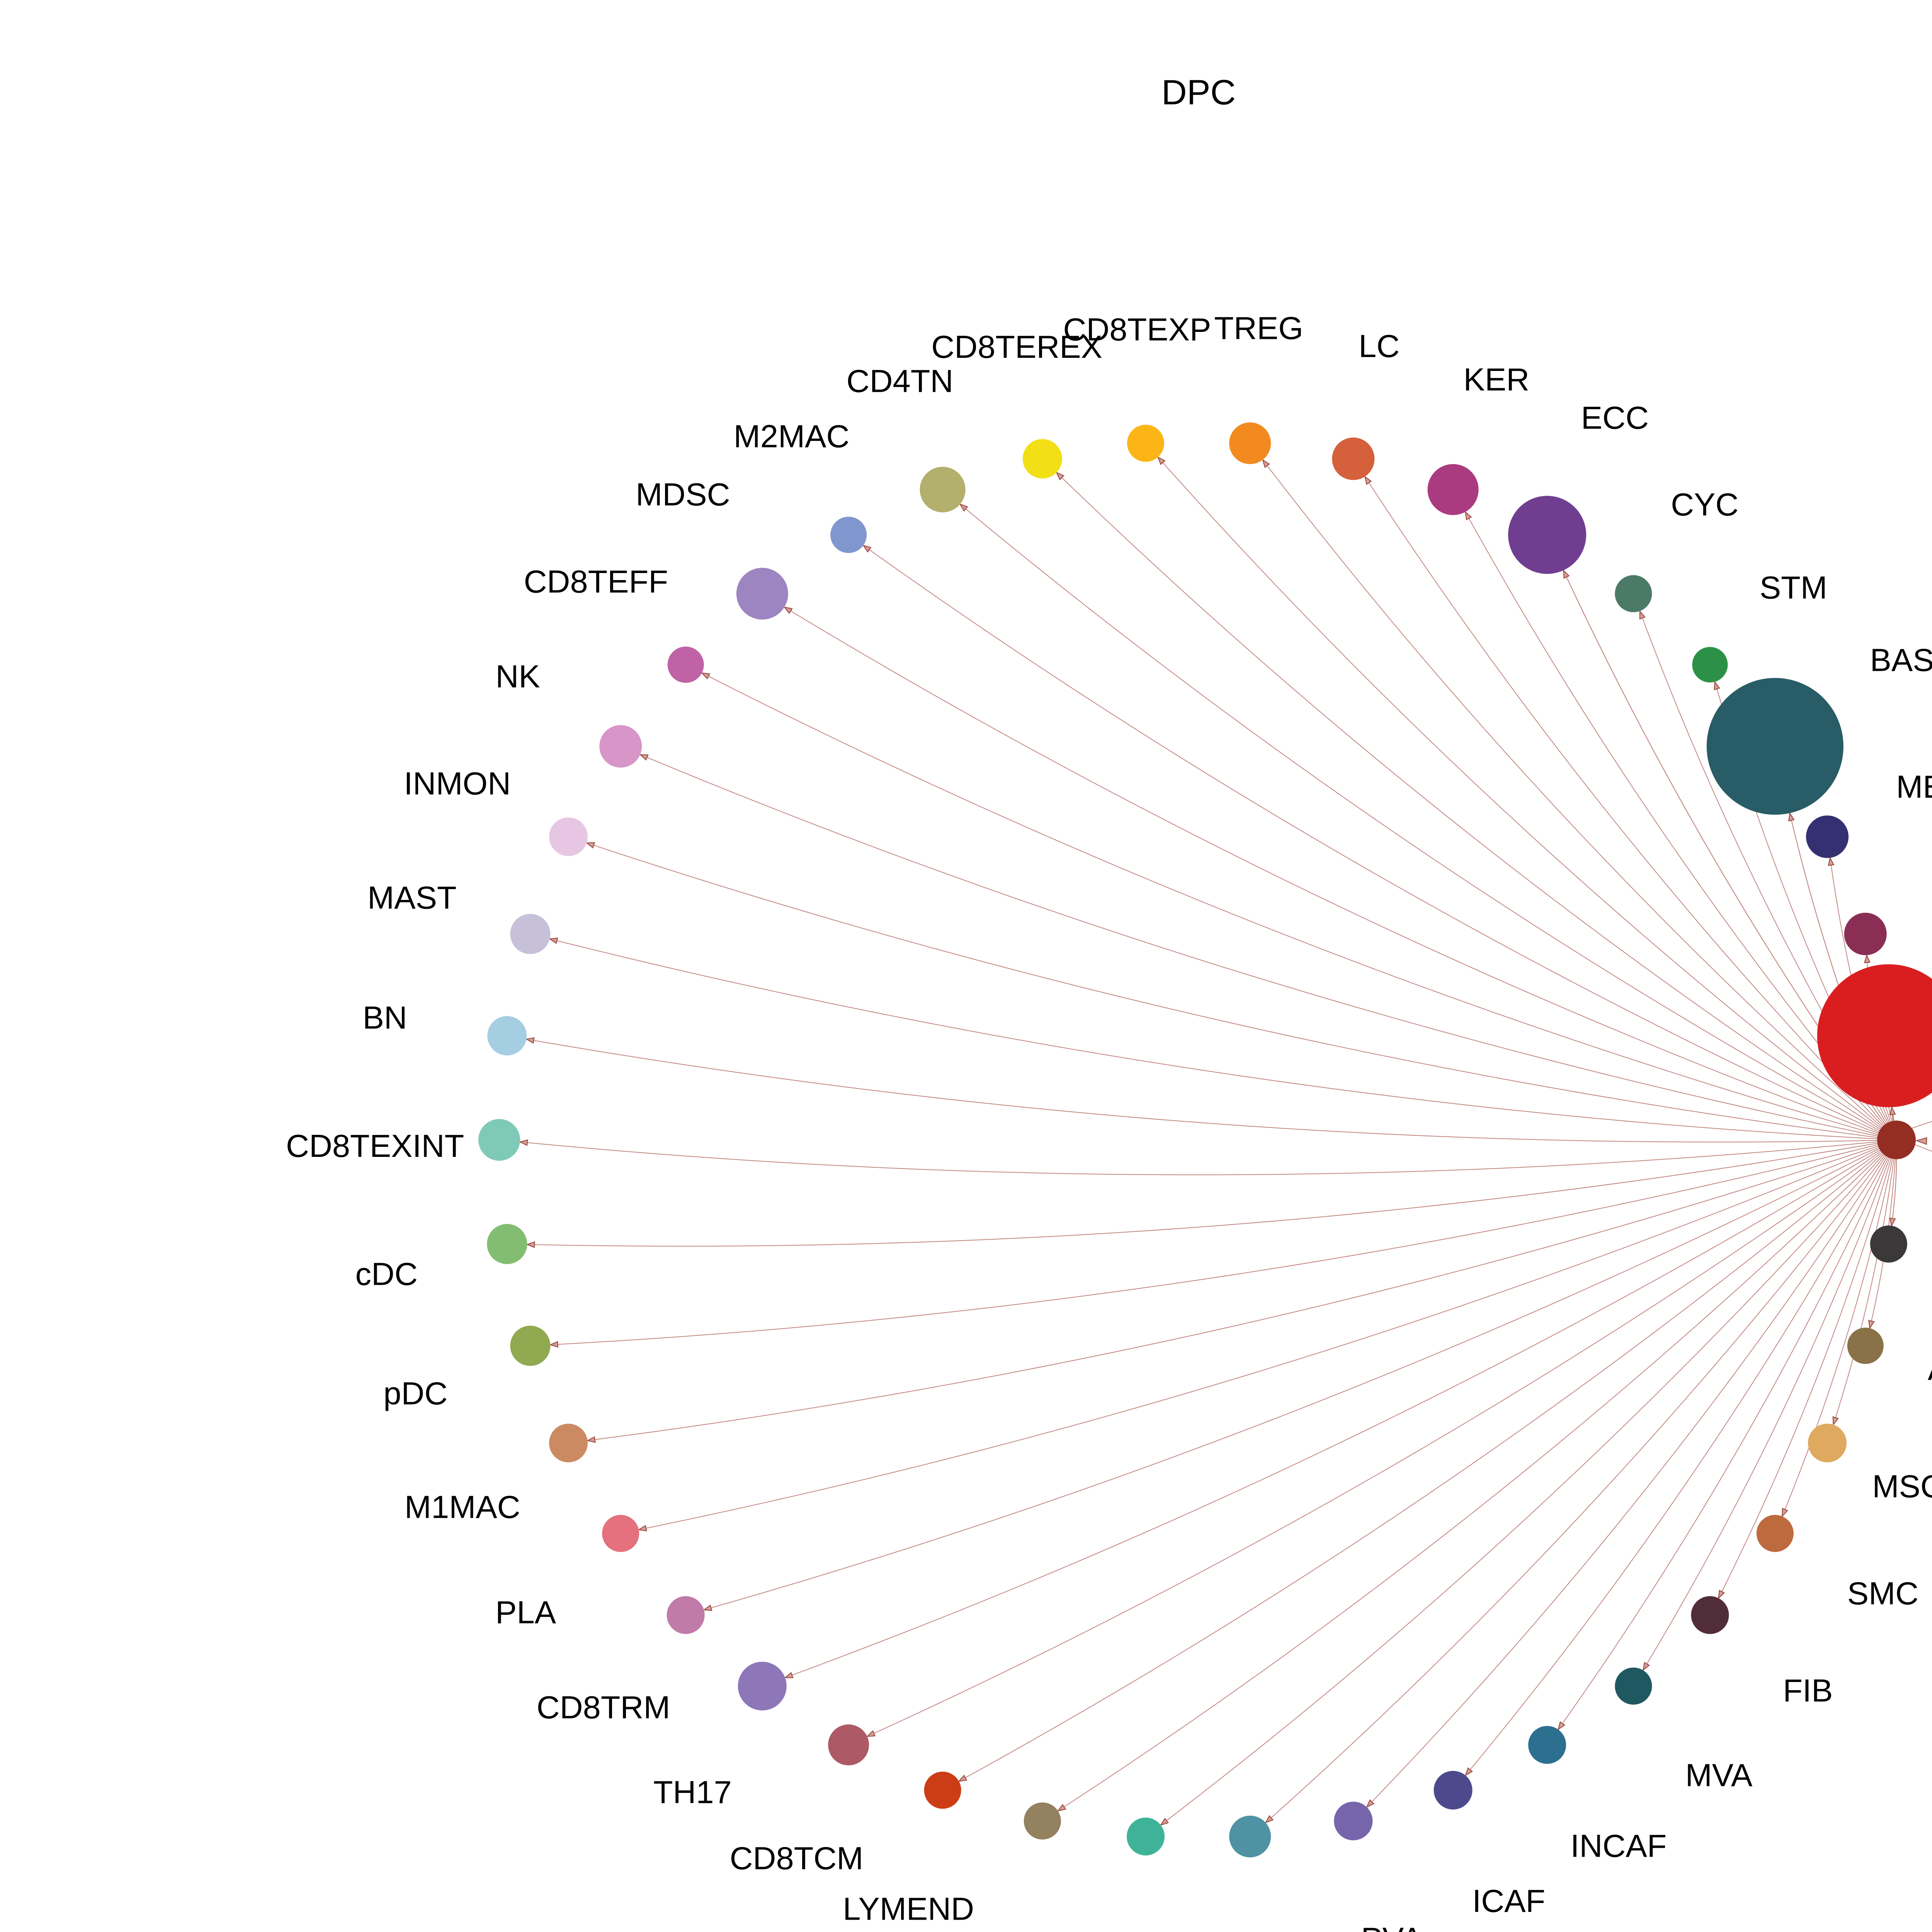  Describe the element at coordinates (603, 1707) in the screenshot. I see `svg-text: CD8TRM` at that location.